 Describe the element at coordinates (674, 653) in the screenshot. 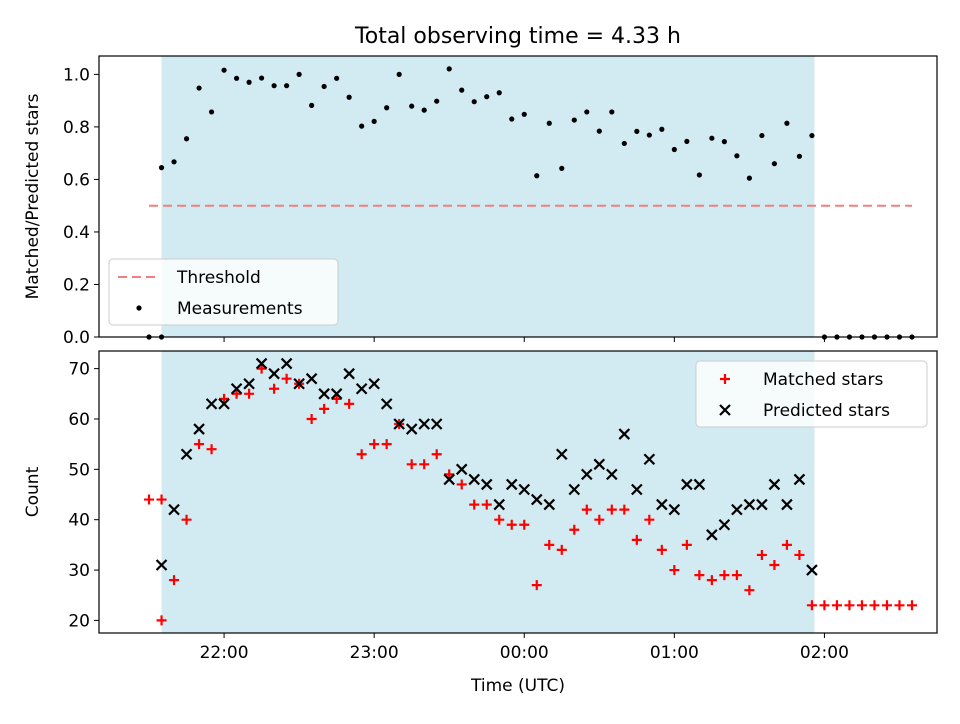

I see `x-tick-label: 01:00` at that location.